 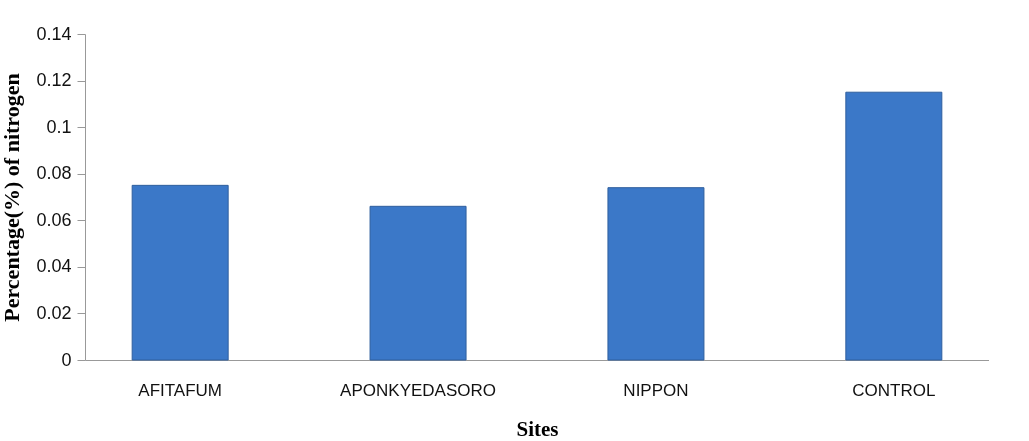 I want to click on x-tick-label: AFITAFUM, so click(x=180, y=390).